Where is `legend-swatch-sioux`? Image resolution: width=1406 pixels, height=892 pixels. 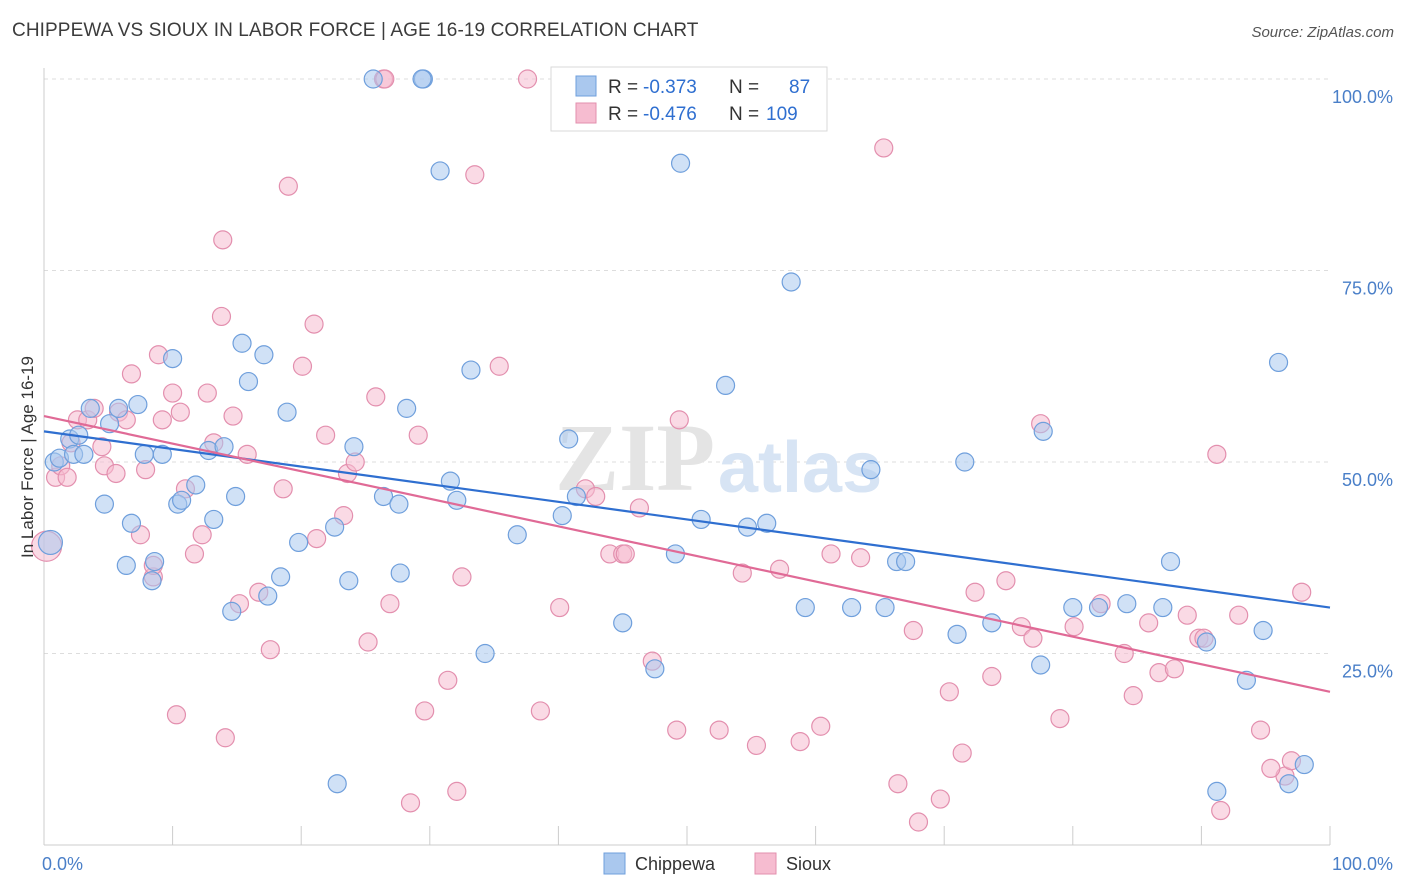 legend-swatch-sioux is located at coordinates (765, 863).